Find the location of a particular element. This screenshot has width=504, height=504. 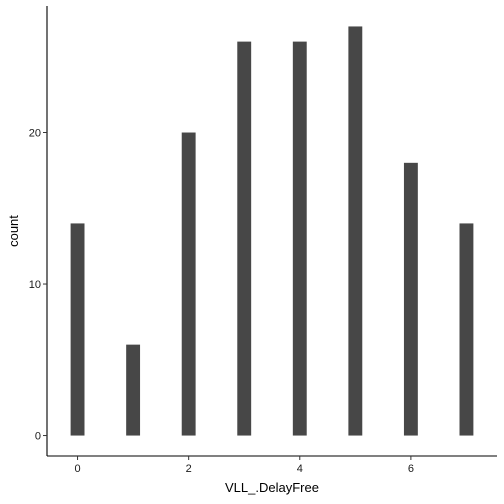

y-axis-ticks: 0 10 20 is located at coordinates (38, 285).